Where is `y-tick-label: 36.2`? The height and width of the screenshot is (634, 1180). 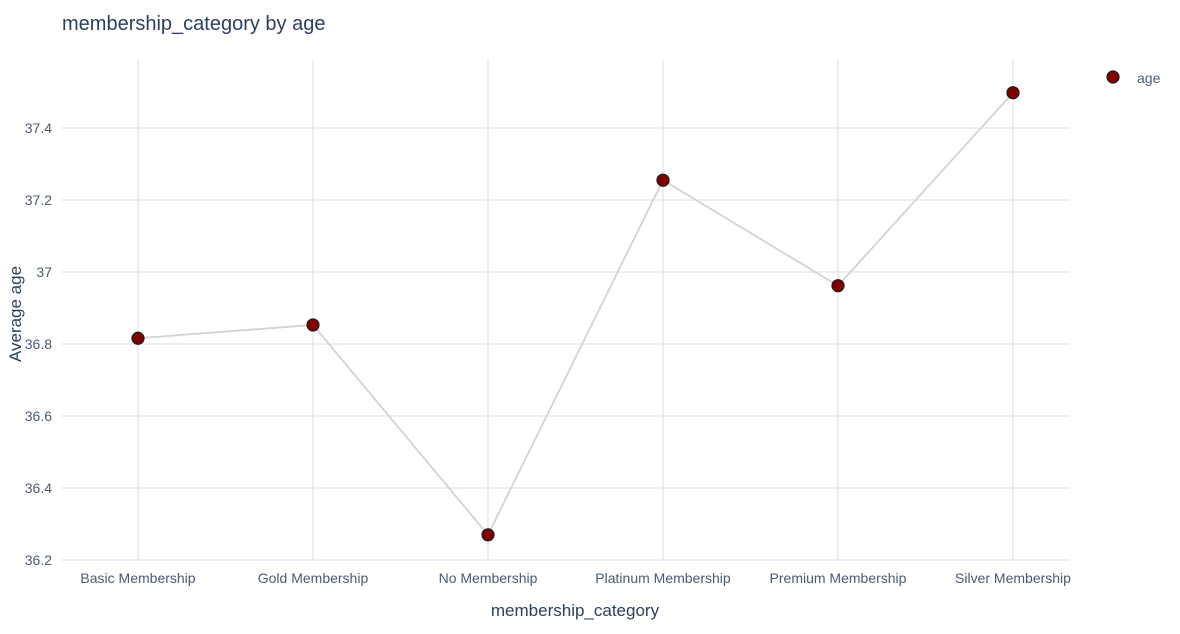 y-tick-label: 36.2 is located at coordinates (38, 560).